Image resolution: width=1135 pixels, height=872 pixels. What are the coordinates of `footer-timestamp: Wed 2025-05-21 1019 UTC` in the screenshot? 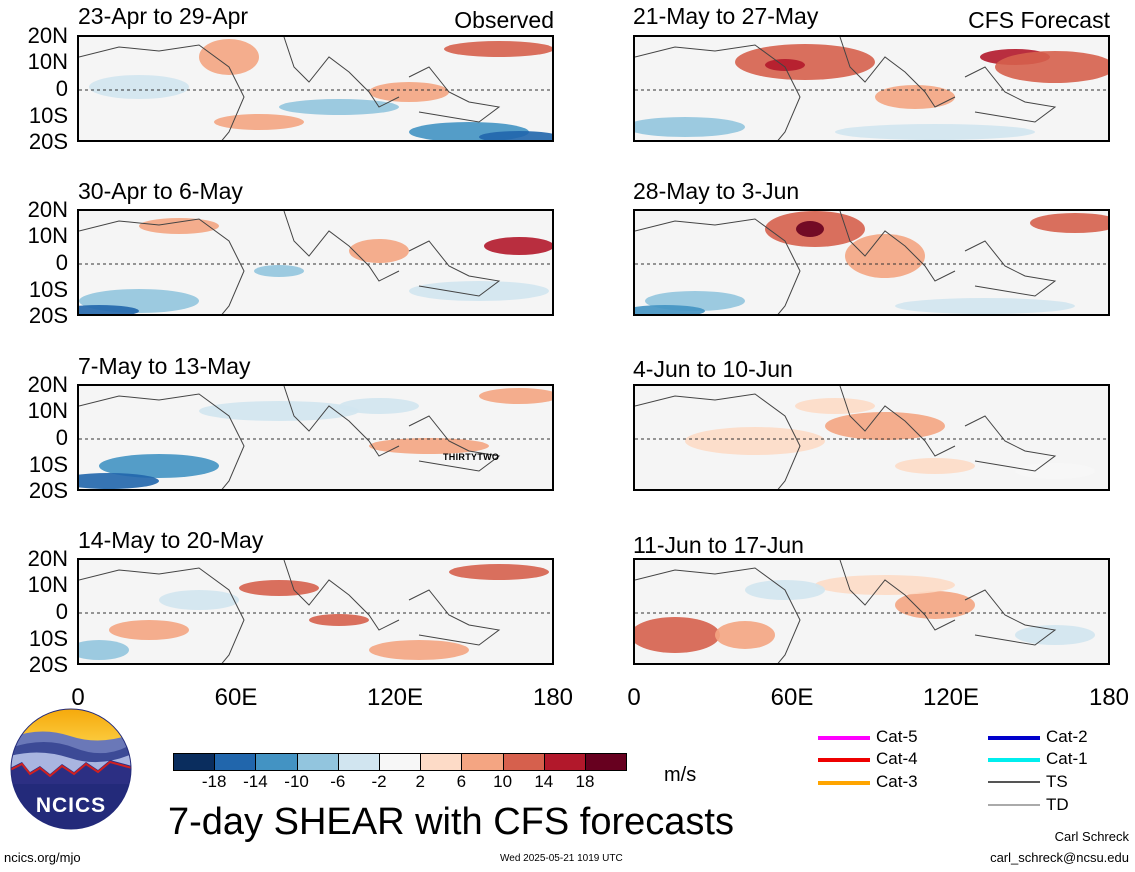 It's located at (561, 858).